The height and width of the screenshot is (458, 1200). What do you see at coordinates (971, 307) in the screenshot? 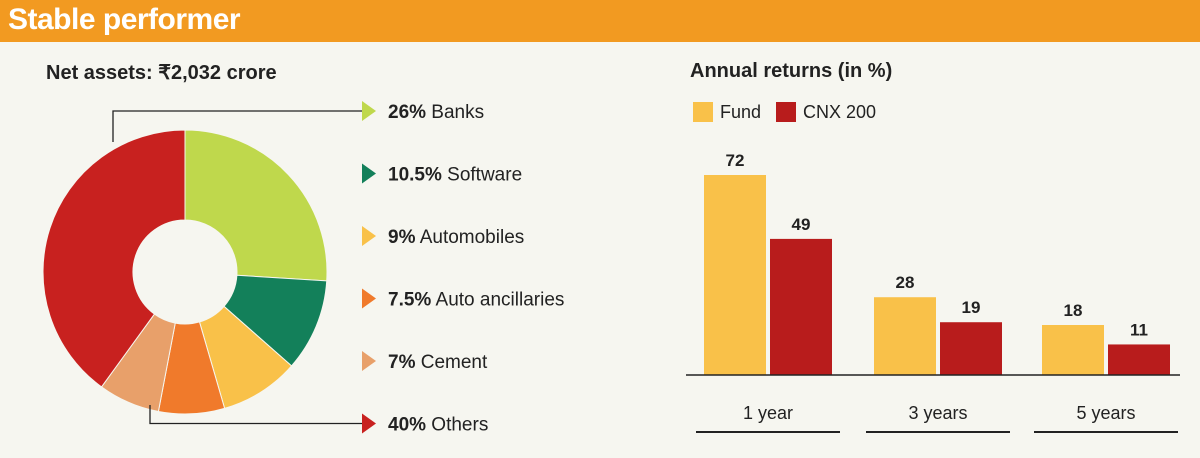
I see `bar-value-label: 19` at bounding box center [971, 307].